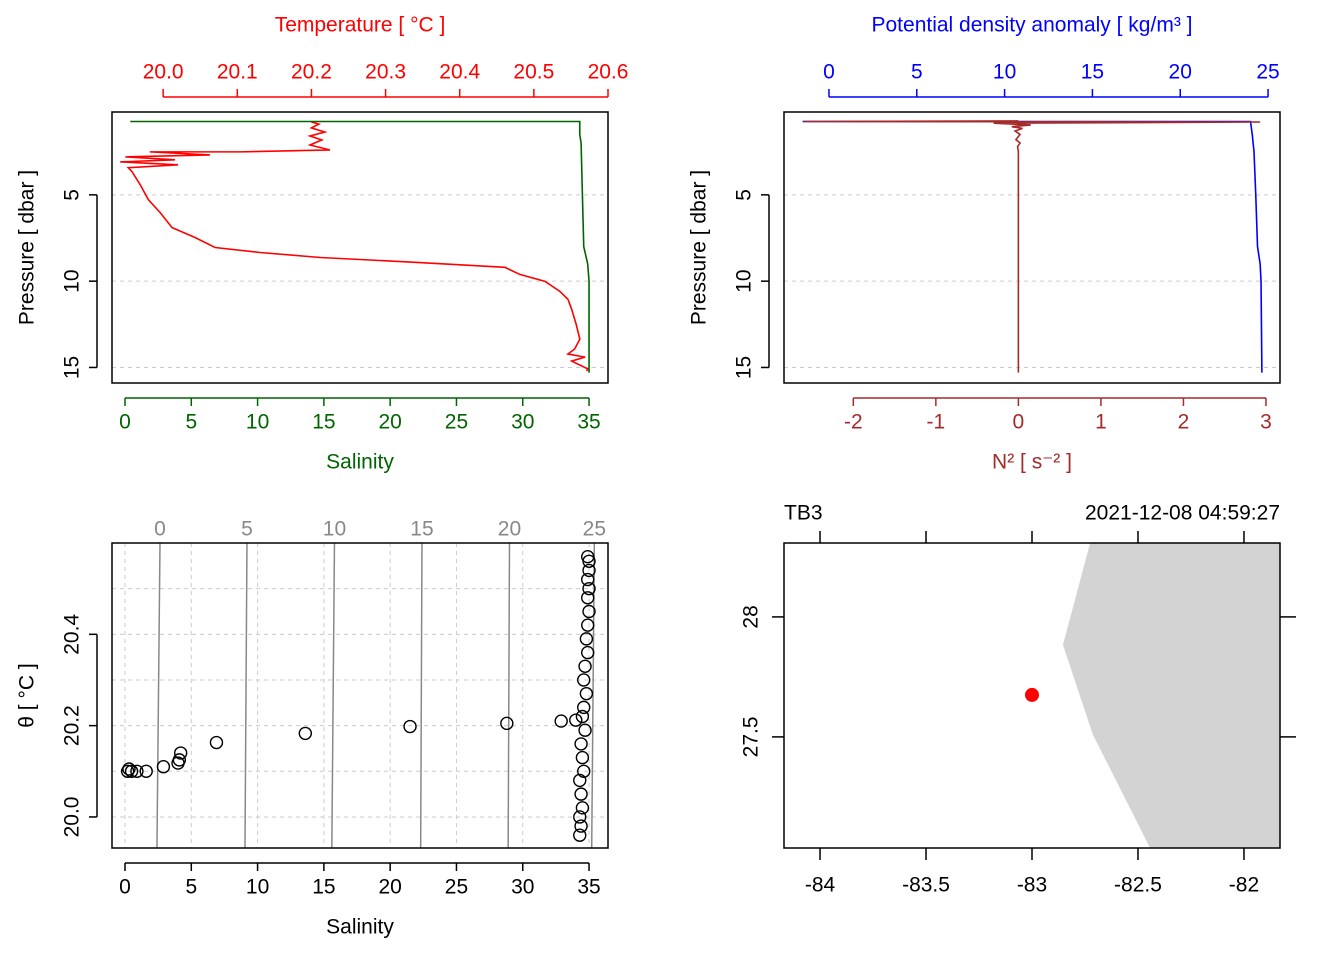 This screenshot has width=1344, height=960. I want to click on bottom-tick-label: -82.5, so click(1138, 885).